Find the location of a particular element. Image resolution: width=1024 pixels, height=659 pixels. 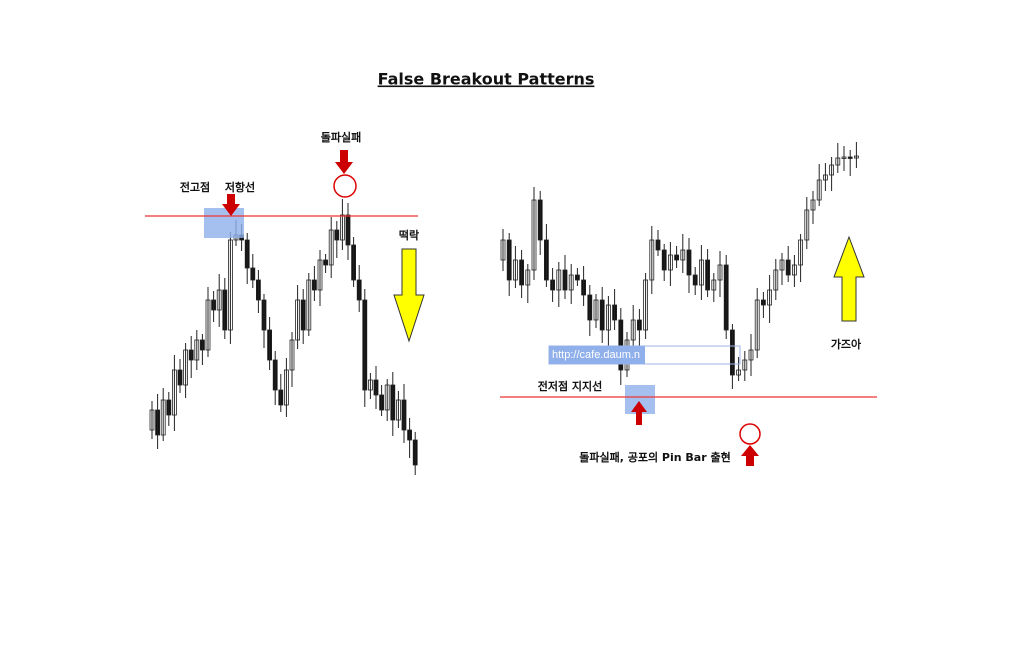

label: 돌파실패, 공포의 Pin Bar 출현 is located at coordinates (654, 457).